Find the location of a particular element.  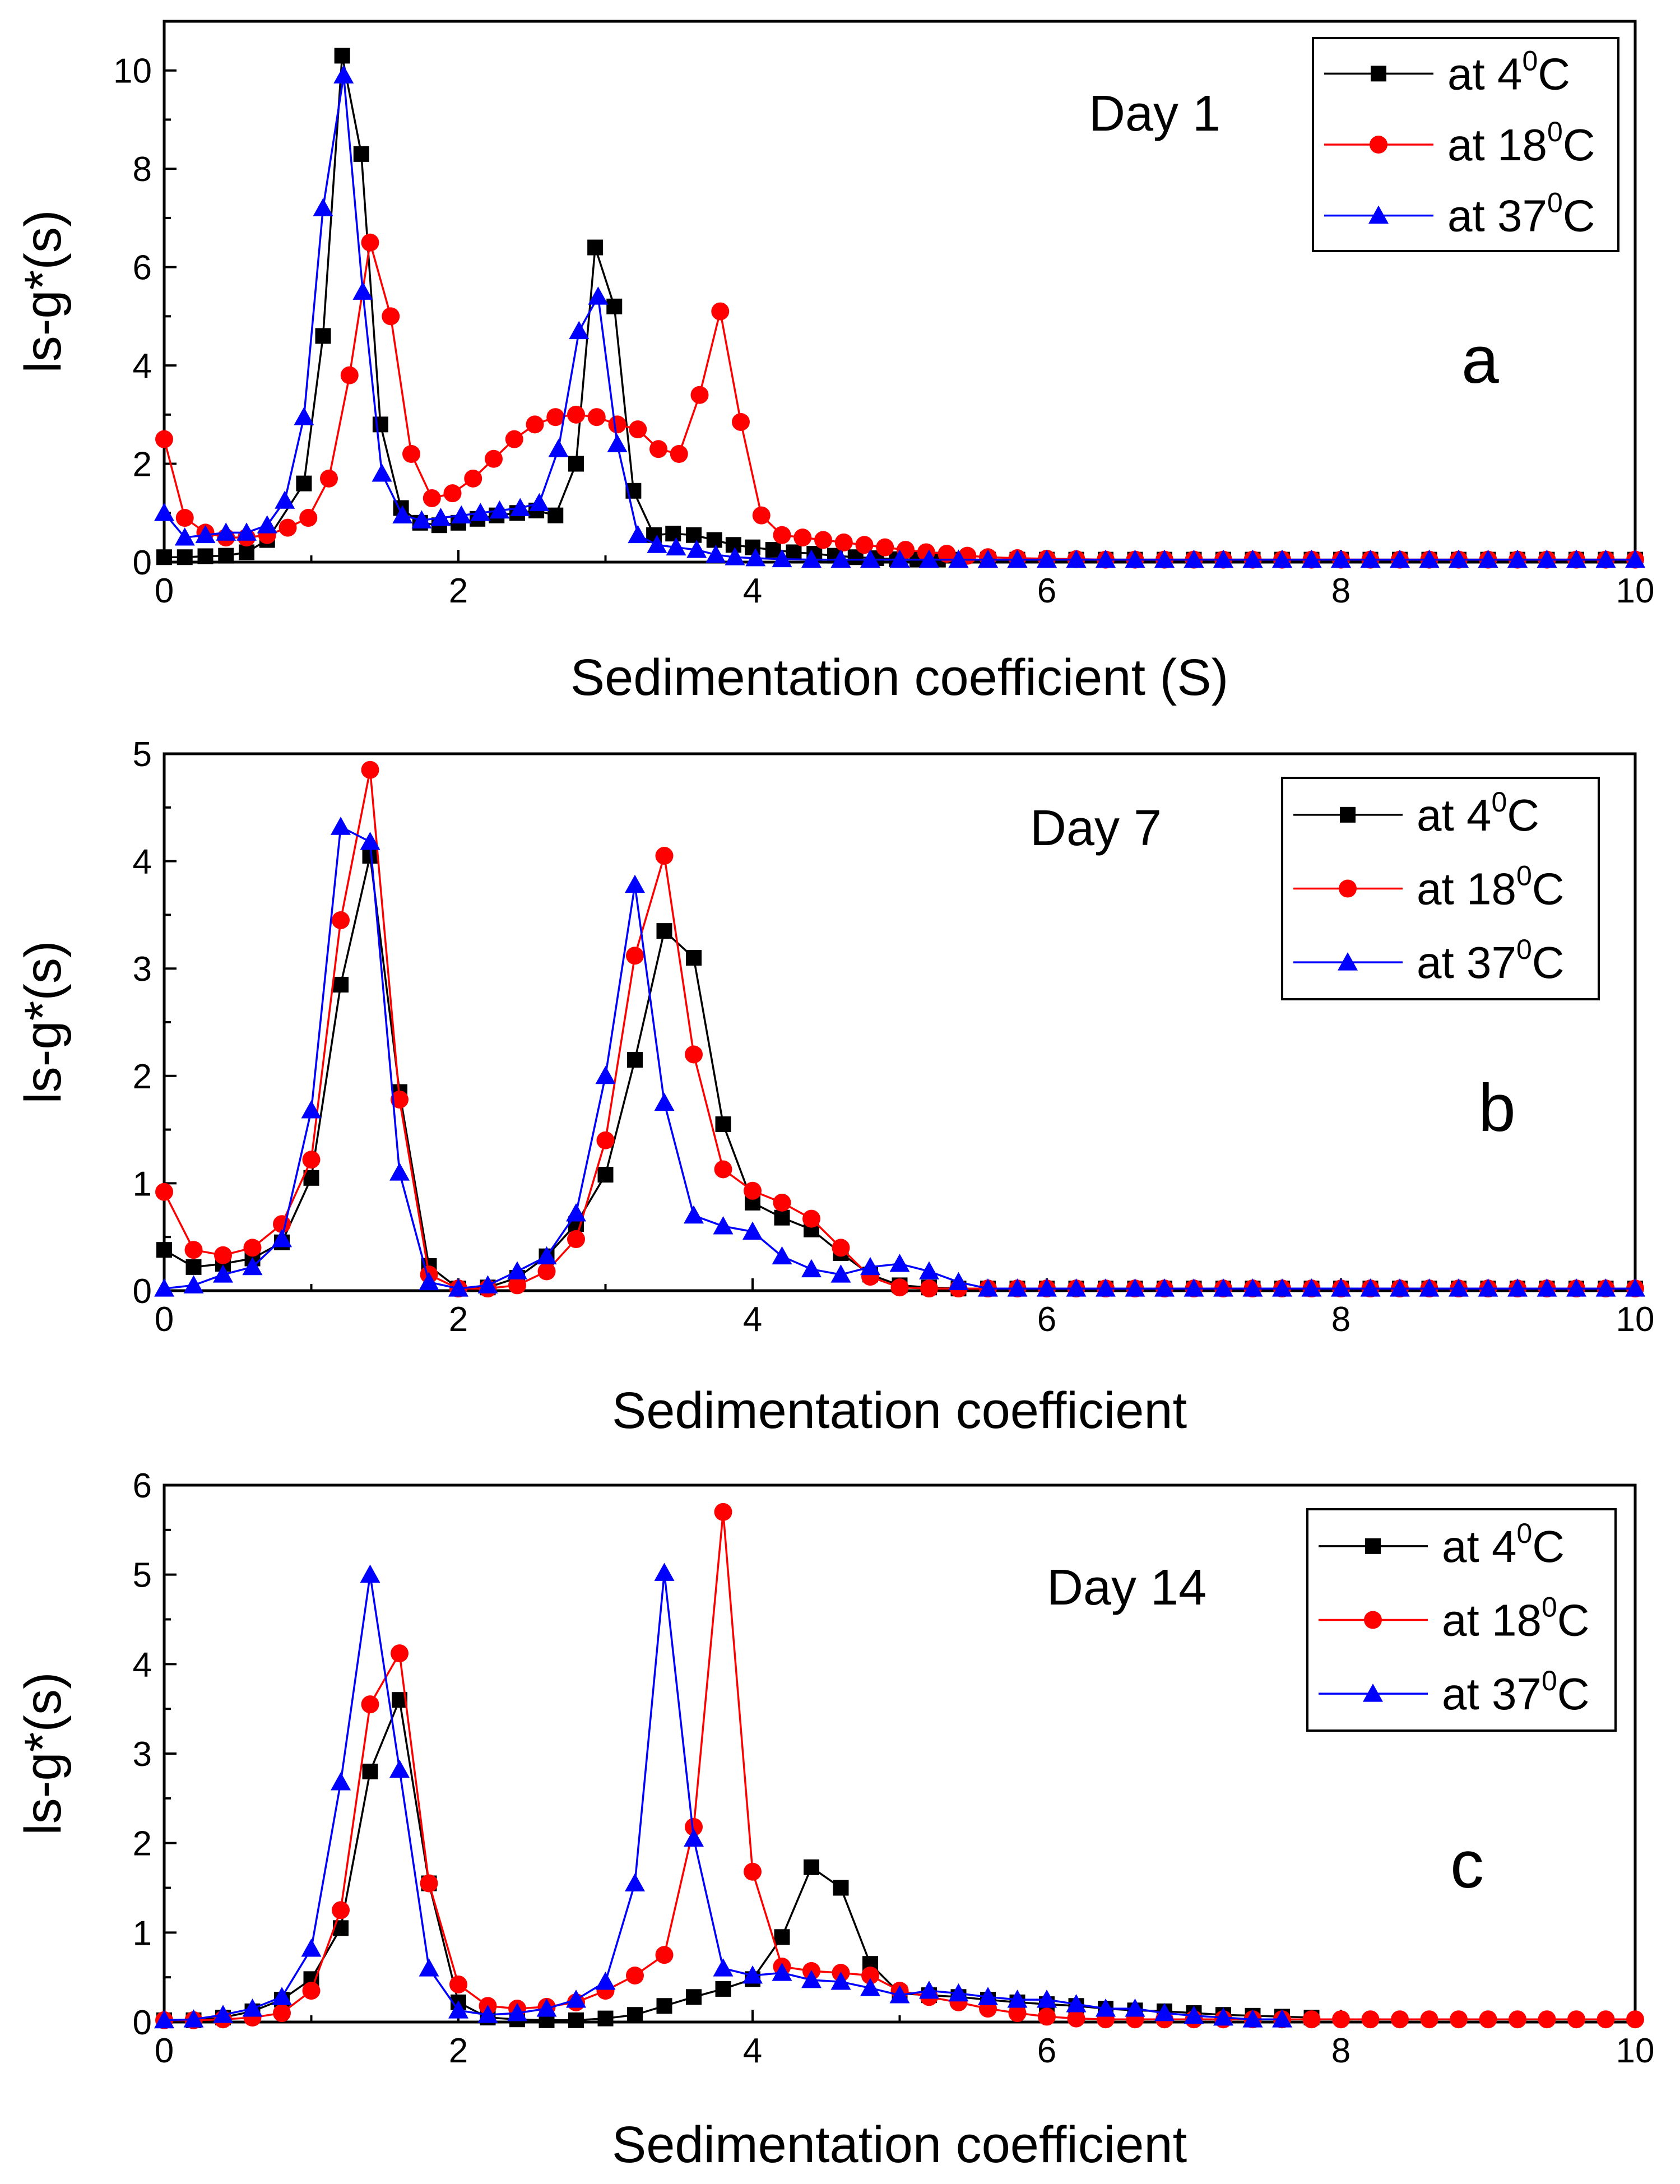

x-axis-title-a: Sedimentation coefficient (S) is located at coordinates (899, 677).